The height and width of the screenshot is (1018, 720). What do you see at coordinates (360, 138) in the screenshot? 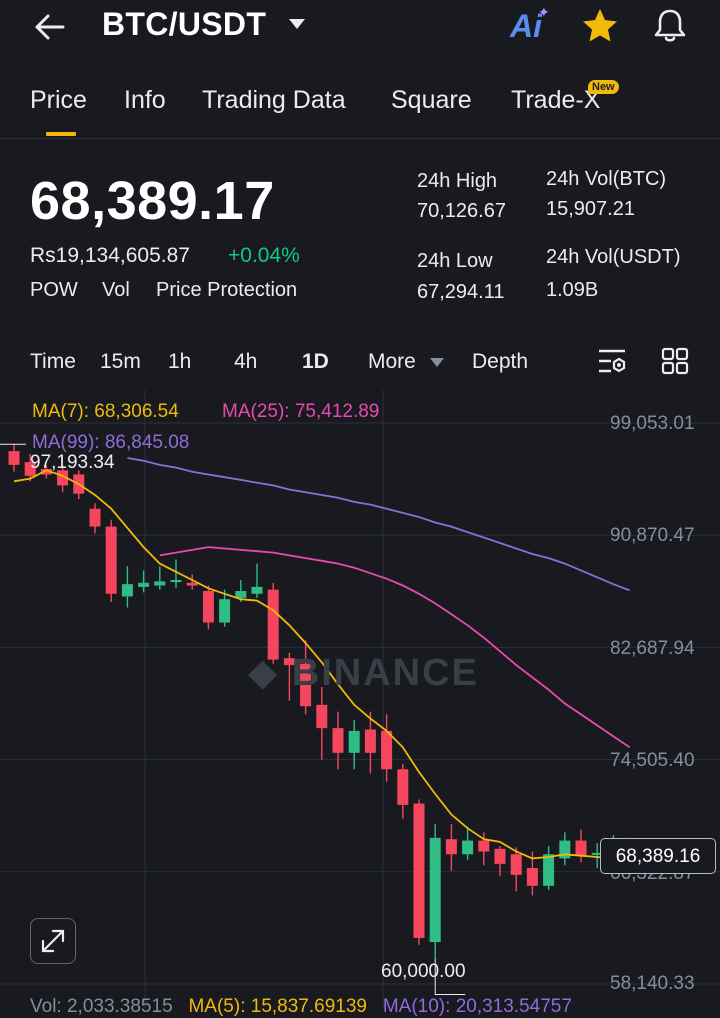
I see `header-divider` at bounding box center [360, 138].